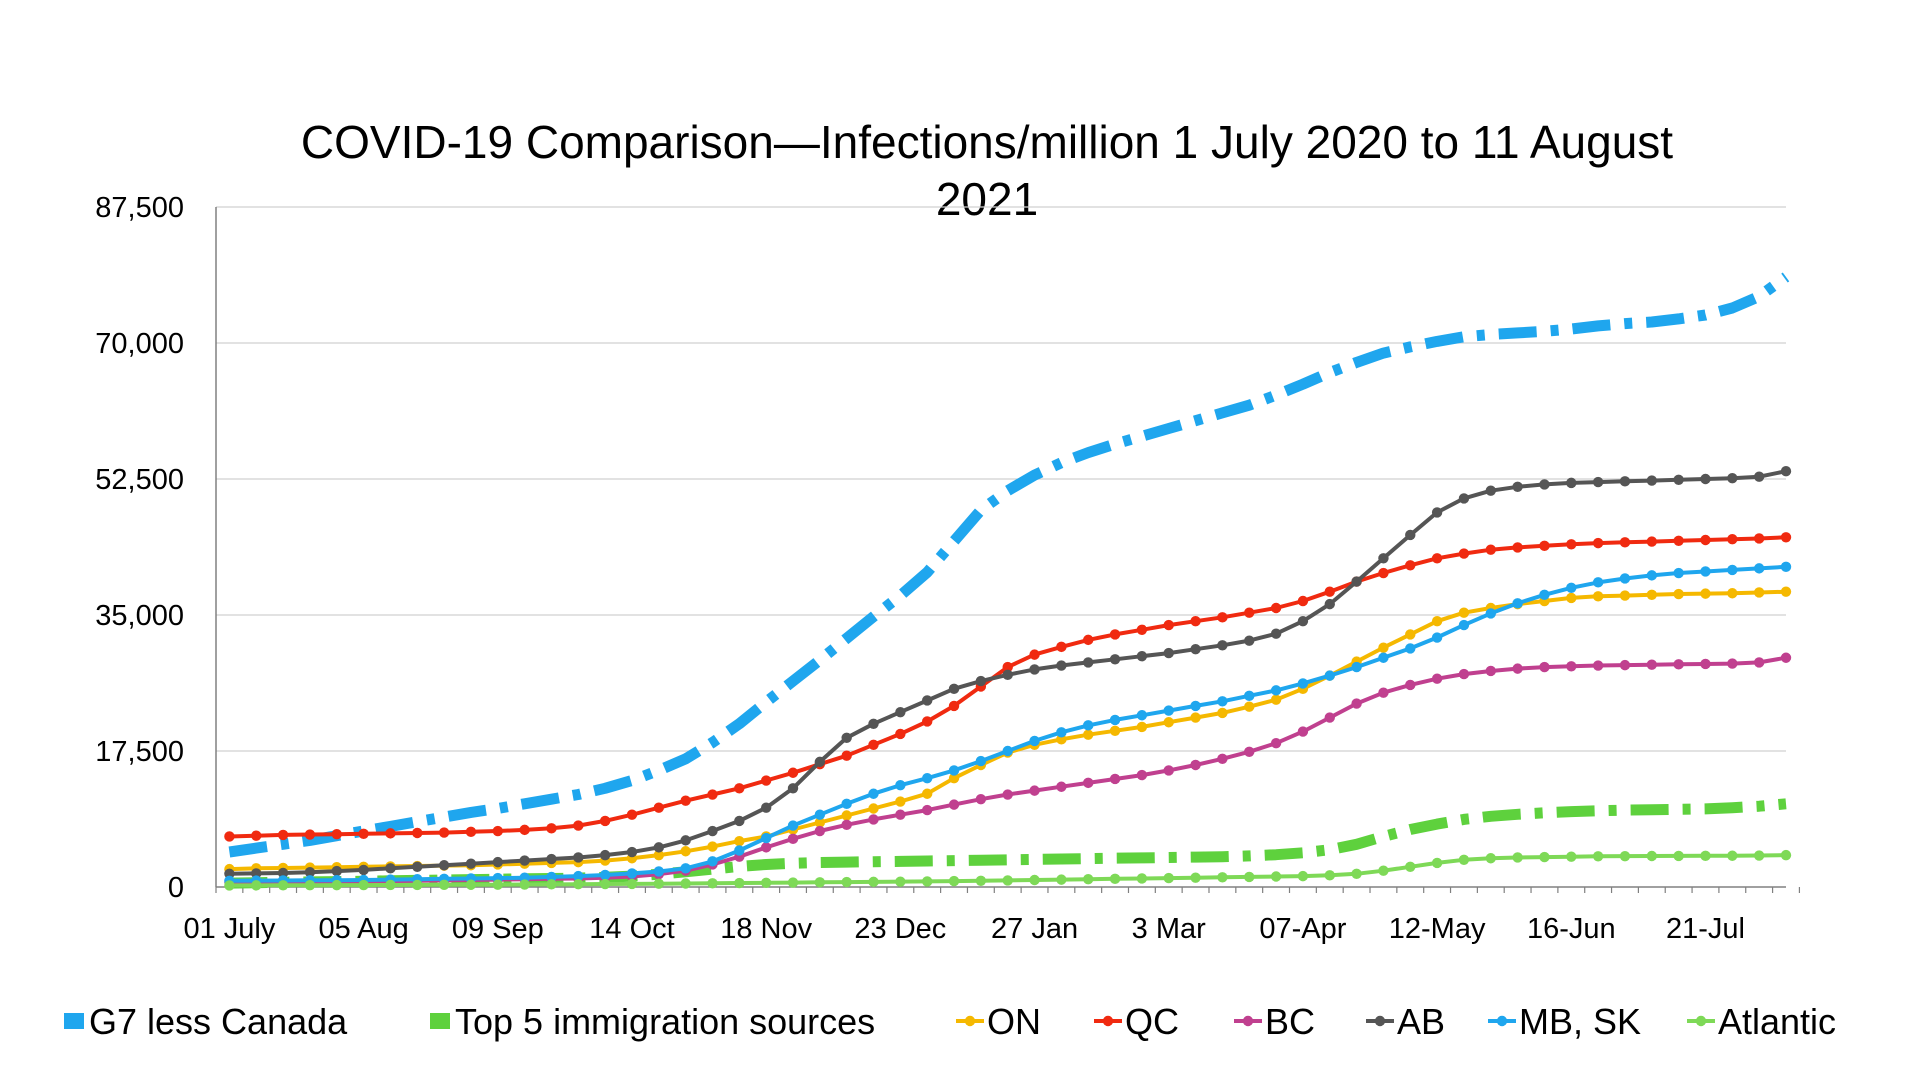  What do you see at coordinates (1777, 1021) in the screenshot?
I see `legend-label: Atlantic` at bounding box center [1777, 1021].